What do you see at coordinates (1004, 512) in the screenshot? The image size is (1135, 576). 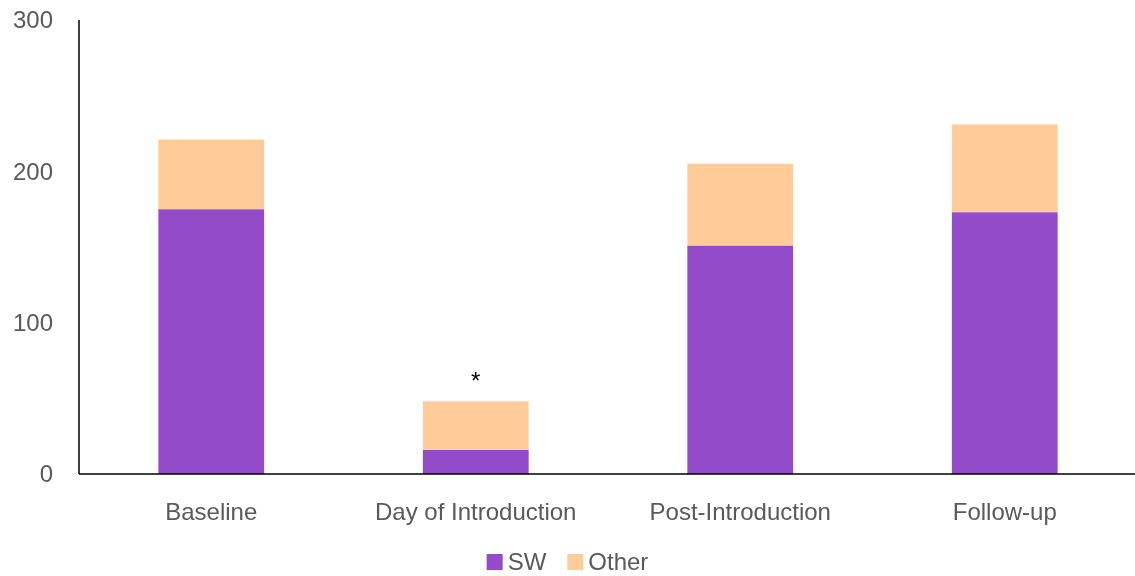 I see `x-tick-label: Follow-up` at bounding box center [1004, 512].